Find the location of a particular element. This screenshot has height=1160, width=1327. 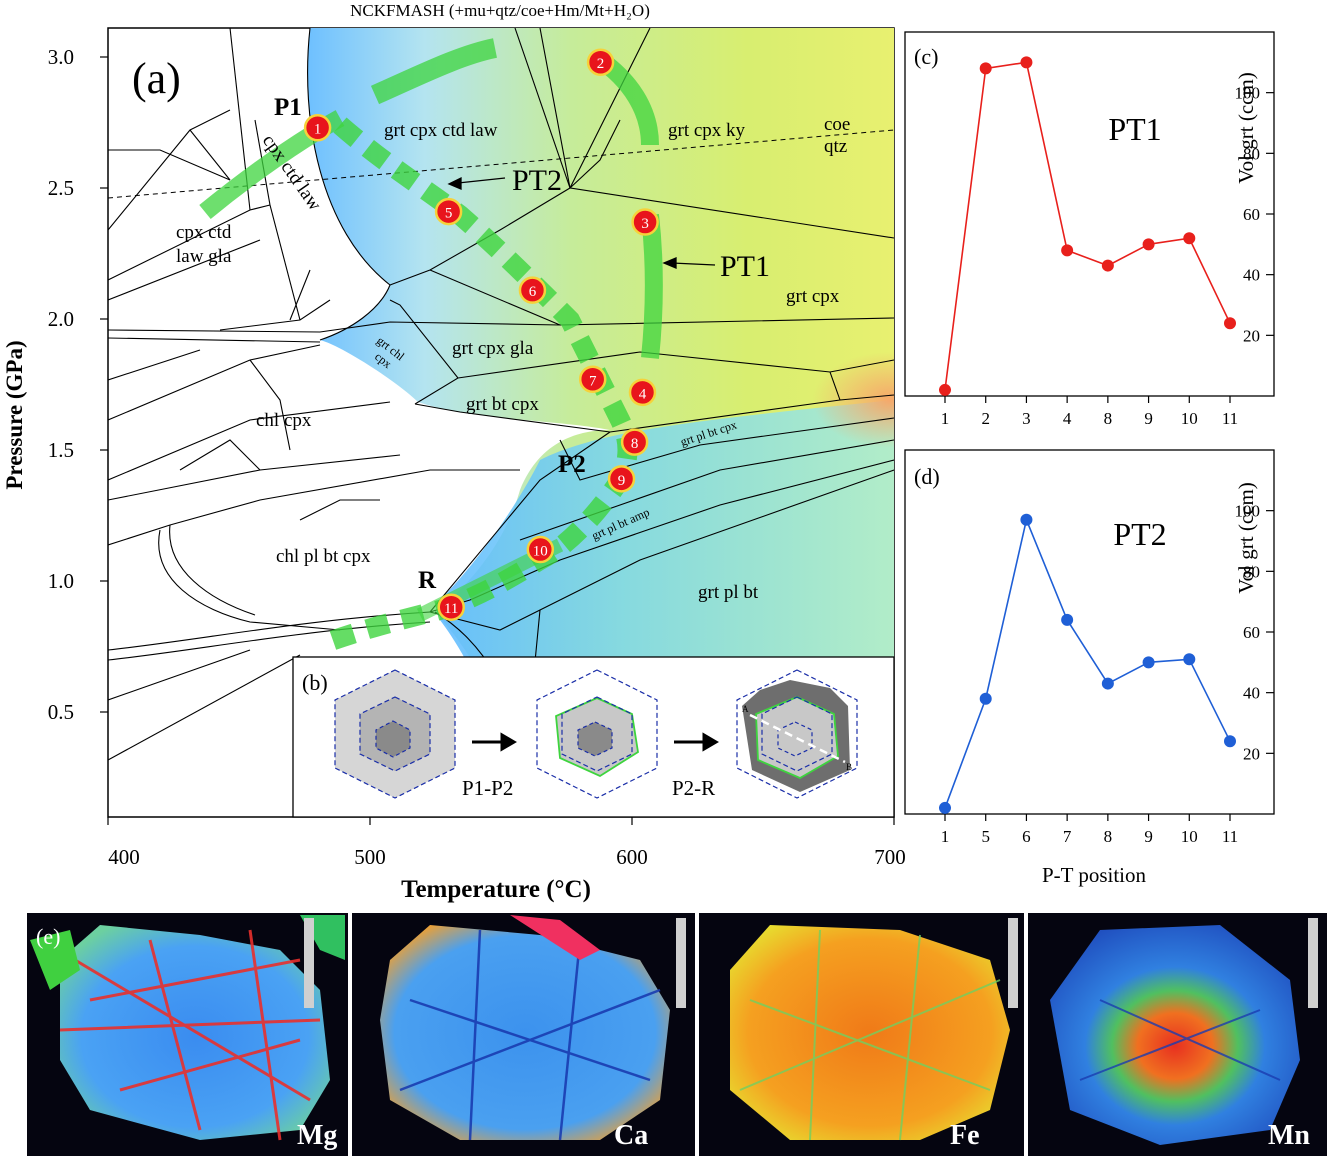

x-tick: 500 is located at coordinates (370, 857).